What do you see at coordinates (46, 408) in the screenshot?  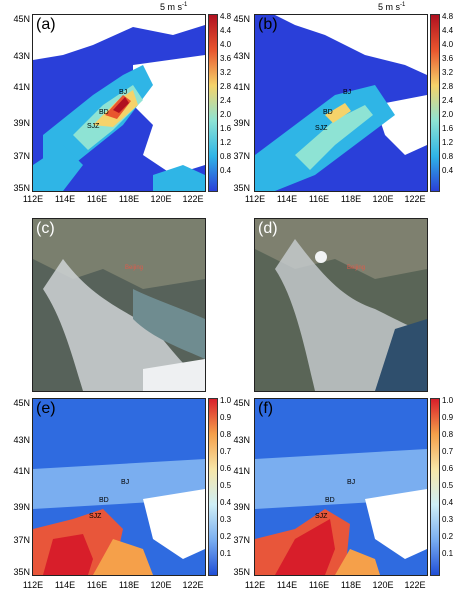 I see `panel-letter: (e)` at bounding box center [46, 408].